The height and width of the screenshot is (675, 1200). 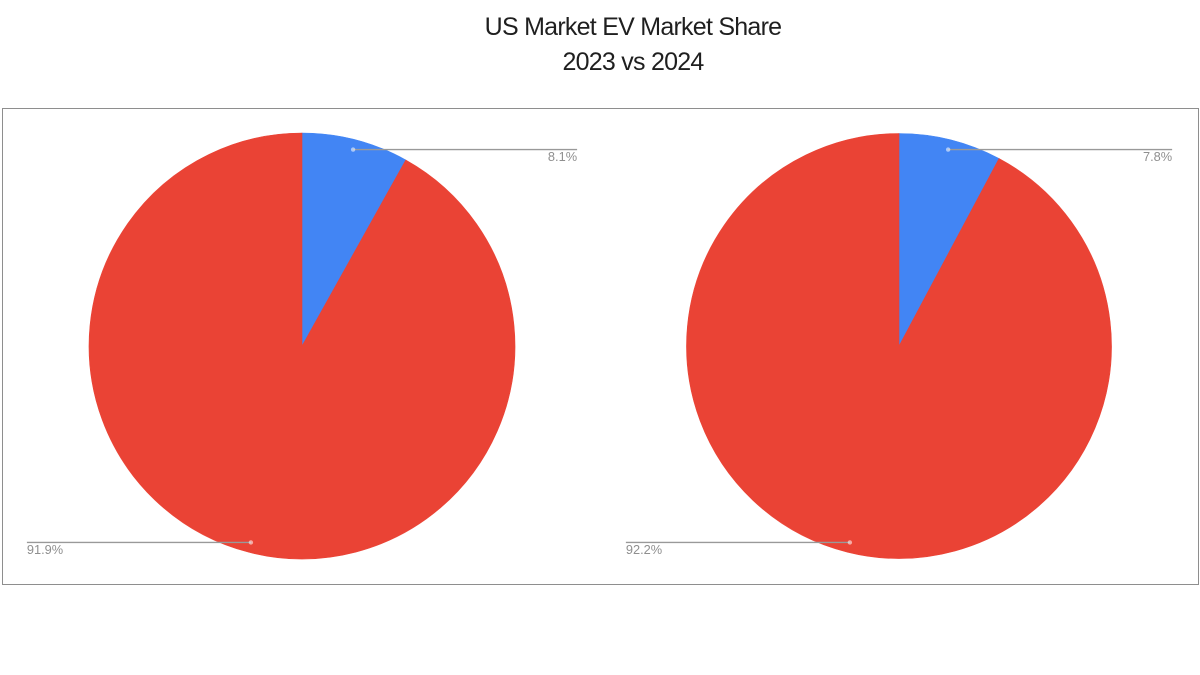 I want to click on pie-2023-label-0: 8.1%, so click(x=562, y=156).